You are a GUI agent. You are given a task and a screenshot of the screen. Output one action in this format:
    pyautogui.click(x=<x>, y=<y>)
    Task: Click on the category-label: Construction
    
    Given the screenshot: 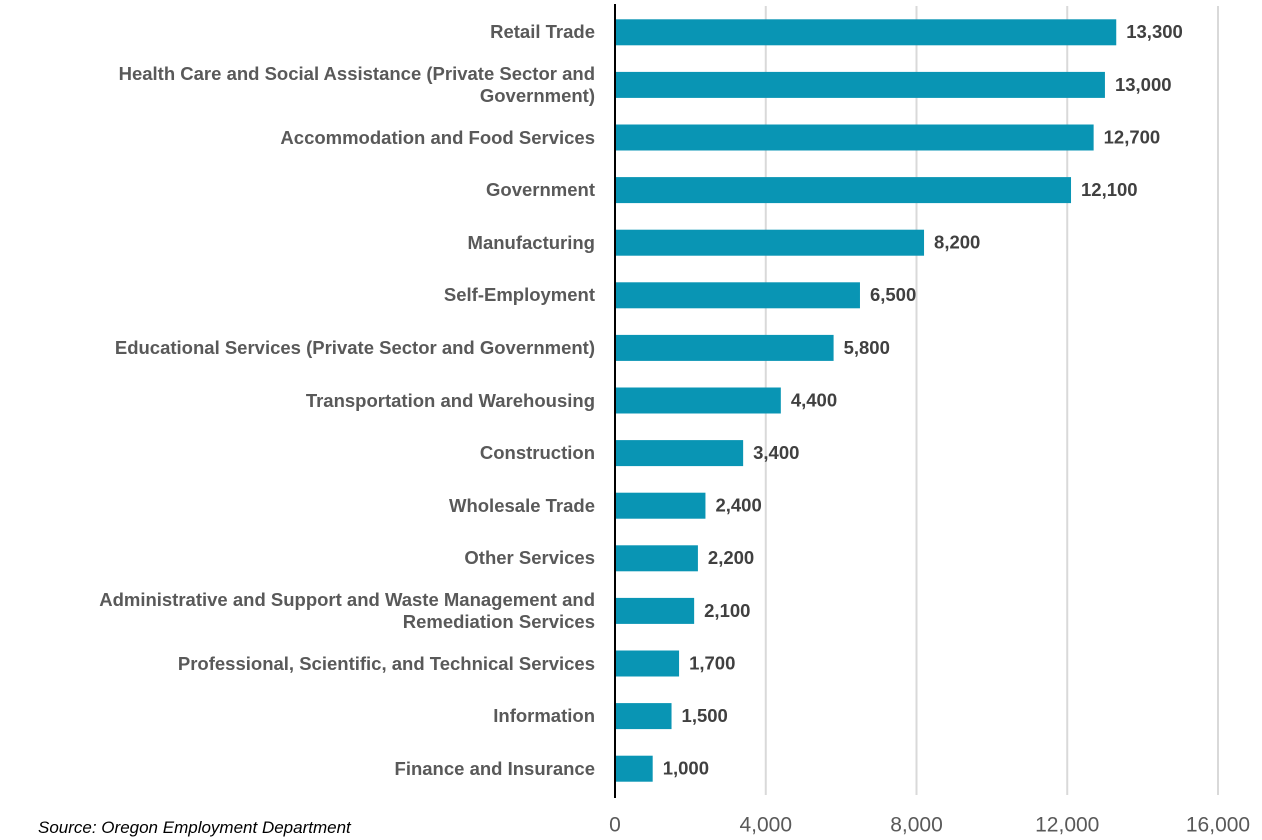 What is the action you would take?
    pyautogui.click(x=537, y=453)
    